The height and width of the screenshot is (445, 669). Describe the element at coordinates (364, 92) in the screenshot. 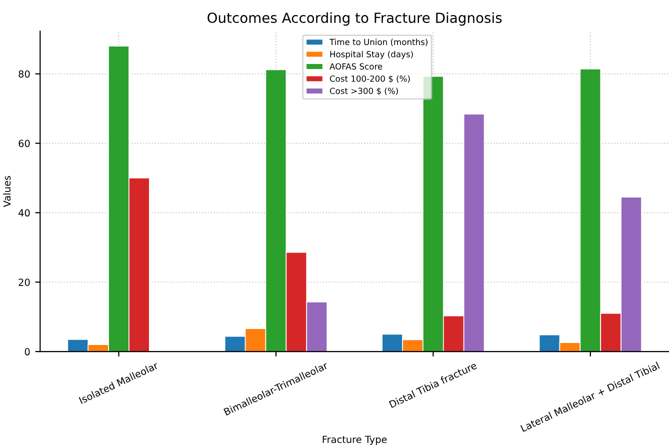

I see `legend-label: Cost >300 $ (%)` at that location.